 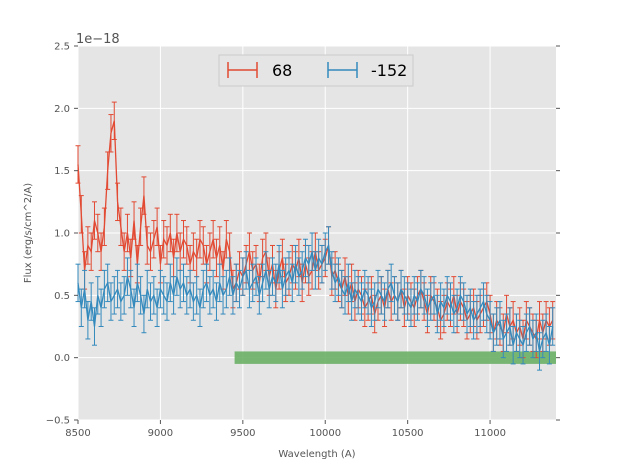 What do you see at coordinates (28, 233) in the screenshot?
I see `y-axis-label: Flux (erg/s/cm^2/A)` at bounding box center [28, 233].